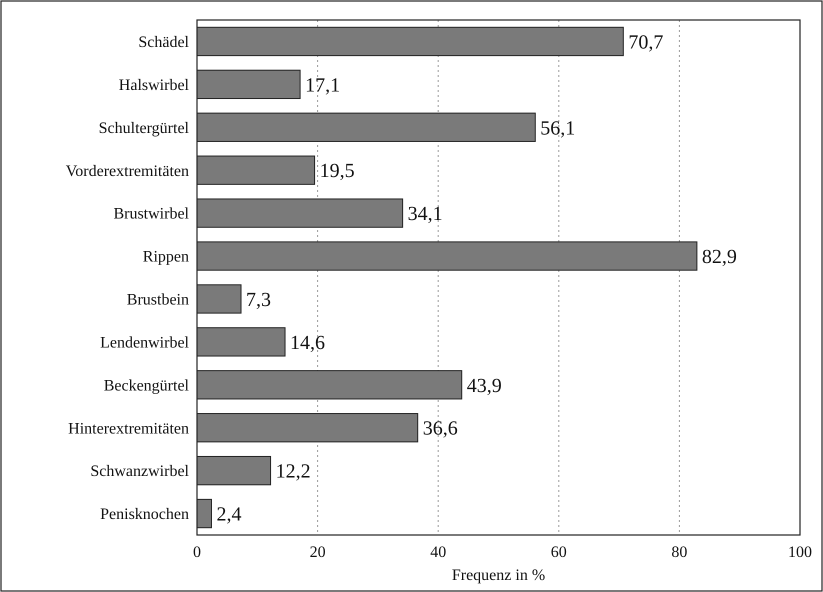 This screenshot has width=823, height=592. What do you see at coordinates (679, 552) in the screenshot?
I see `x-tick-label: 80` at bounding box center [679, 552].